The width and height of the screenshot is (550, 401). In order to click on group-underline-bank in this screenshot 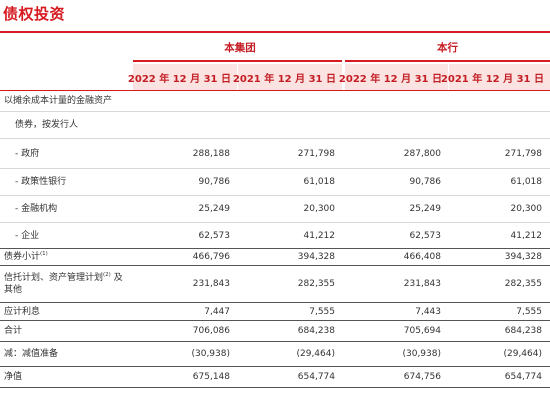, I will do `click(447, 61)`.